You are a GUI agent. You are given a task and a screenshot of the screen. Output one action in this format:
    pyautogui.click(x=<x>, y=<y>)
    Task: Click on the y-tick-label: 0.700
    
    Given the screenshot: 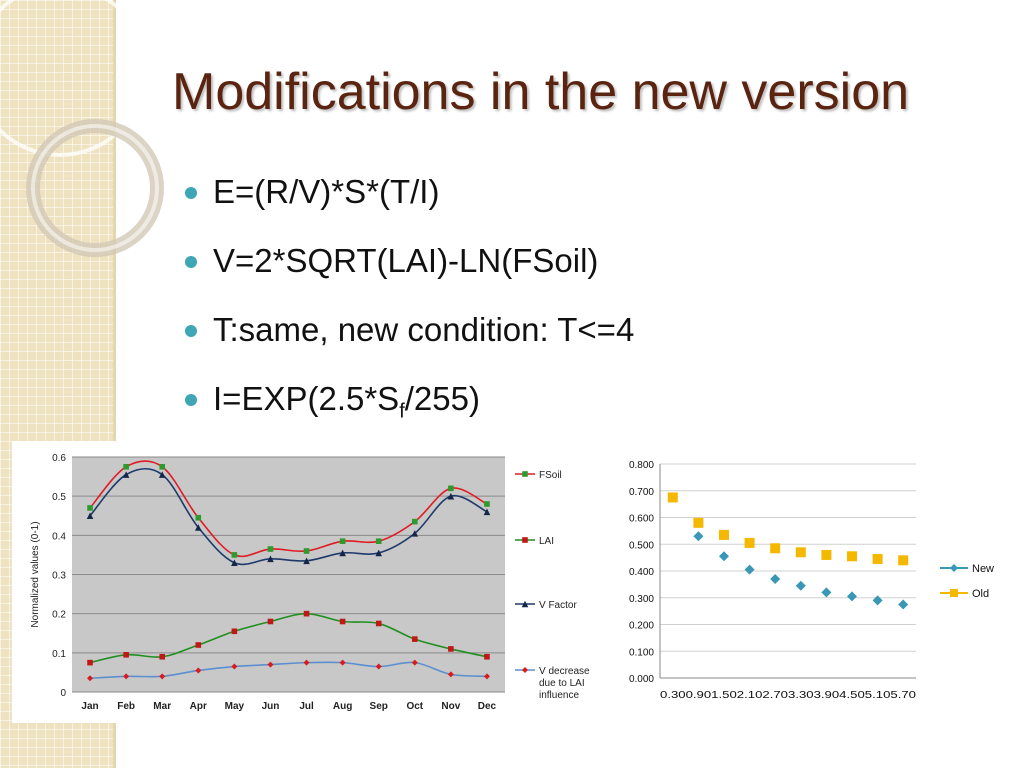 What is the action you would take?
    pyautogui.click(x=641, y=492)
    